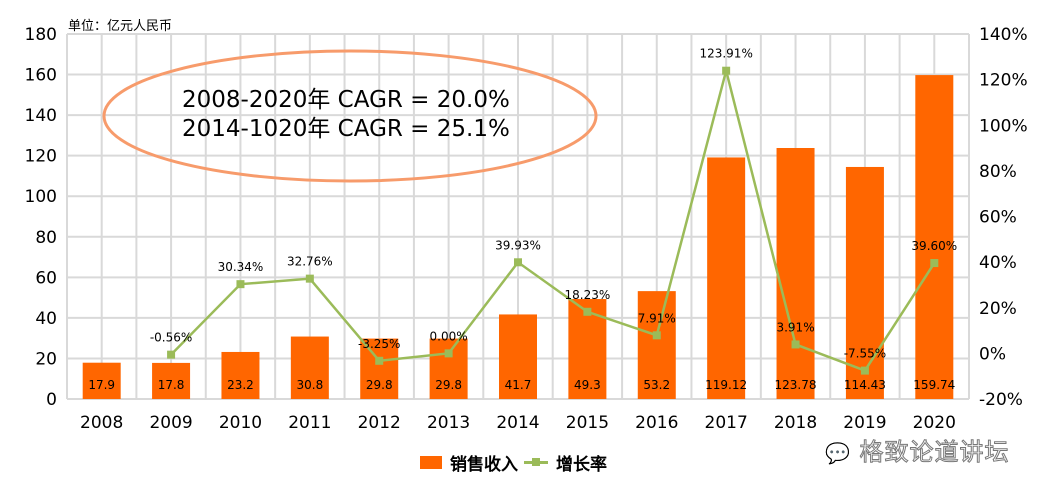 This screenshot has width=1053, height=494. Describe the element at coordinates (1003, 126) in the screenshot. I see `y2-tick-label: 100%` at that location.